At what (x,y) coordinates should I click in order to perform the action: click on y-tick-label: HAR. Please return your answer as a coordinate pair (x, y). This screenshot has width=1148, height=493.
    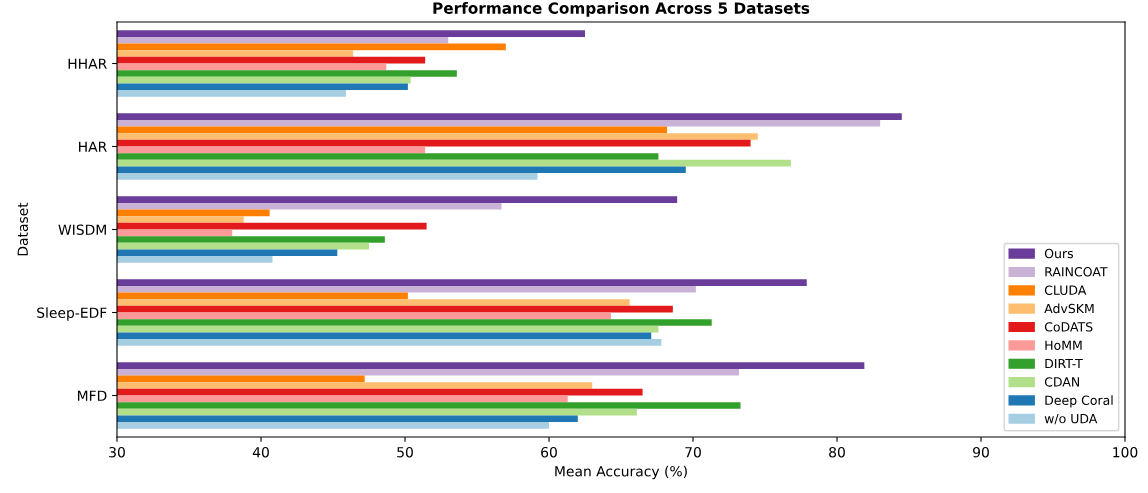
    Looking at the image, I should click on (93, 146).